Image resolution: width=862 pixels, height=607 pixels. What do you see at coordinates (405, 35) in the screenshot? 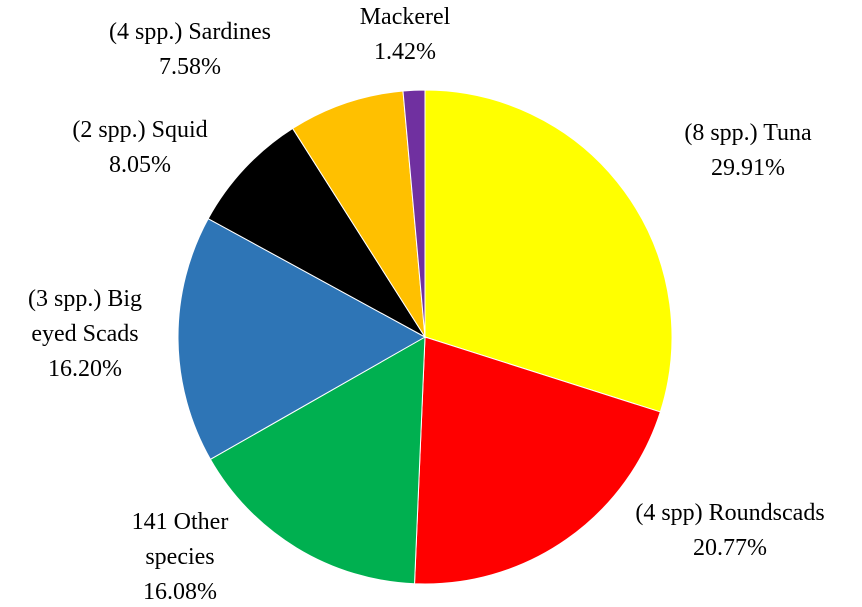
I see `slice-label: Mackerel 1.42%` at bounding box center [405, 35].